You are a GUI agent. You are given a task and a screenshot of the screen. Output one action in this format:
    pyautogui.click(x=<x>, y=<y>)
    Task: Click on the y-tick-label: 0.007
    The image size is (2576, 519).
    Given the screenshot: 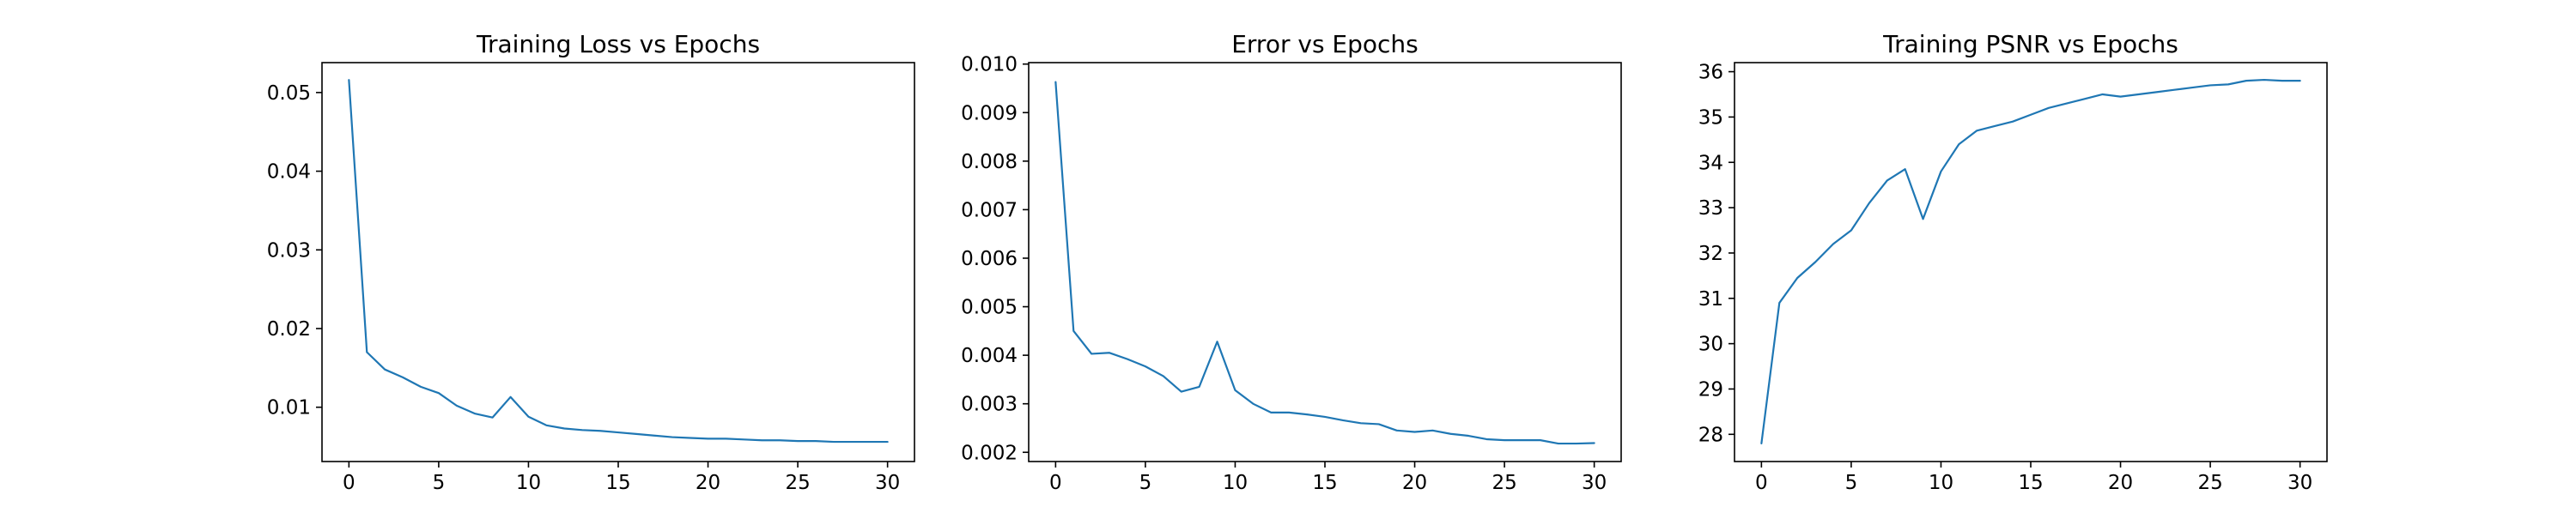 What is the action you would take?
    pyautogui.click(x=990, y=210)
    